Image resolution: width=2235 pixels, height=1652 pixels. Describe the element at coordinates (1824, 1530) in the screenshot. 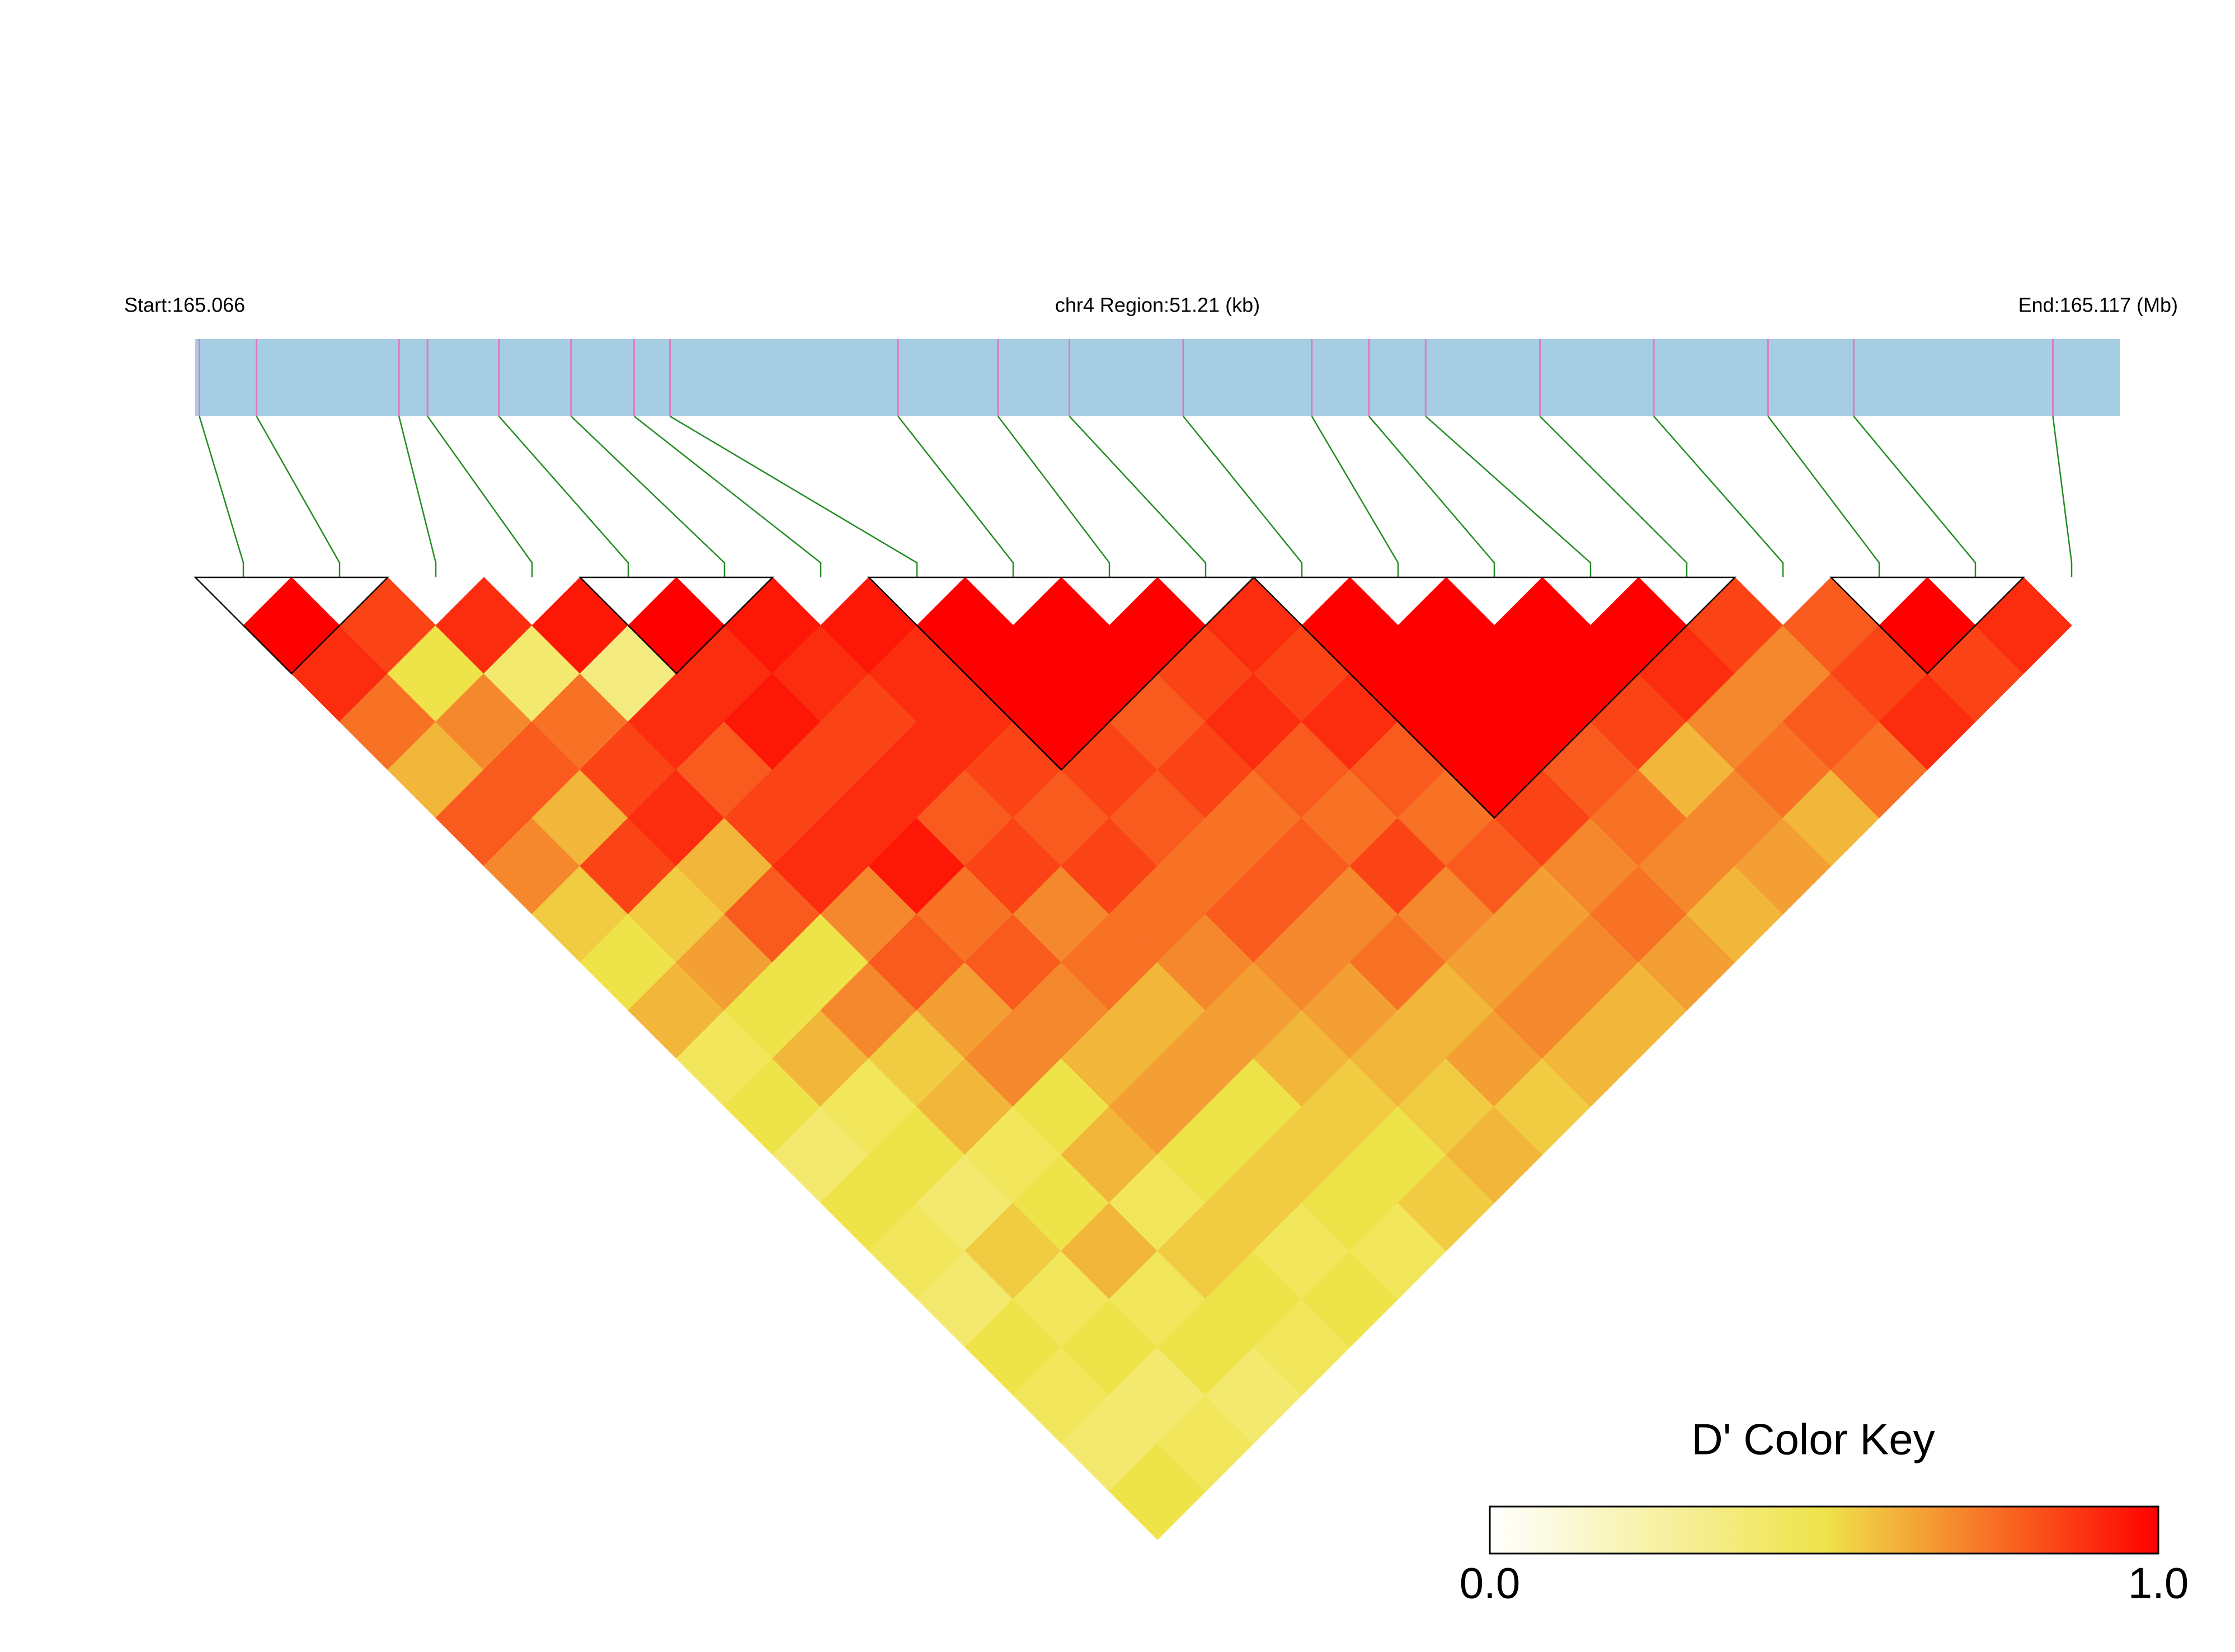

I see `color-key` at that location.